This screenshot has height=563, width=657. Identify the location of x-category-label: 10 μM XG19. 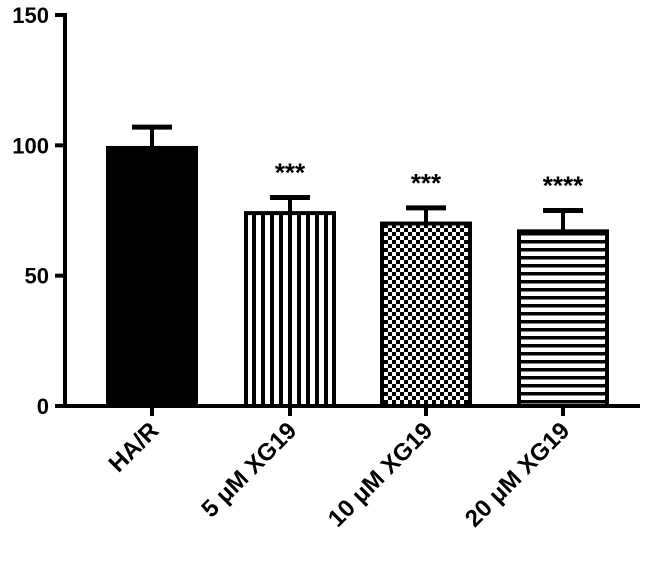
(380, 474).